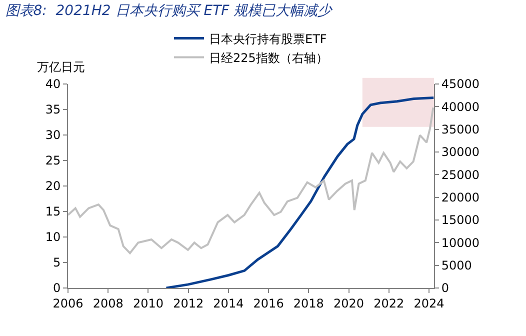 The width and height of the screenshot is (526, 336). What do you see at coordinates (53, 84) in the screenshot?
I see `y-tick-label: 40` at bounding box center [53, 84].